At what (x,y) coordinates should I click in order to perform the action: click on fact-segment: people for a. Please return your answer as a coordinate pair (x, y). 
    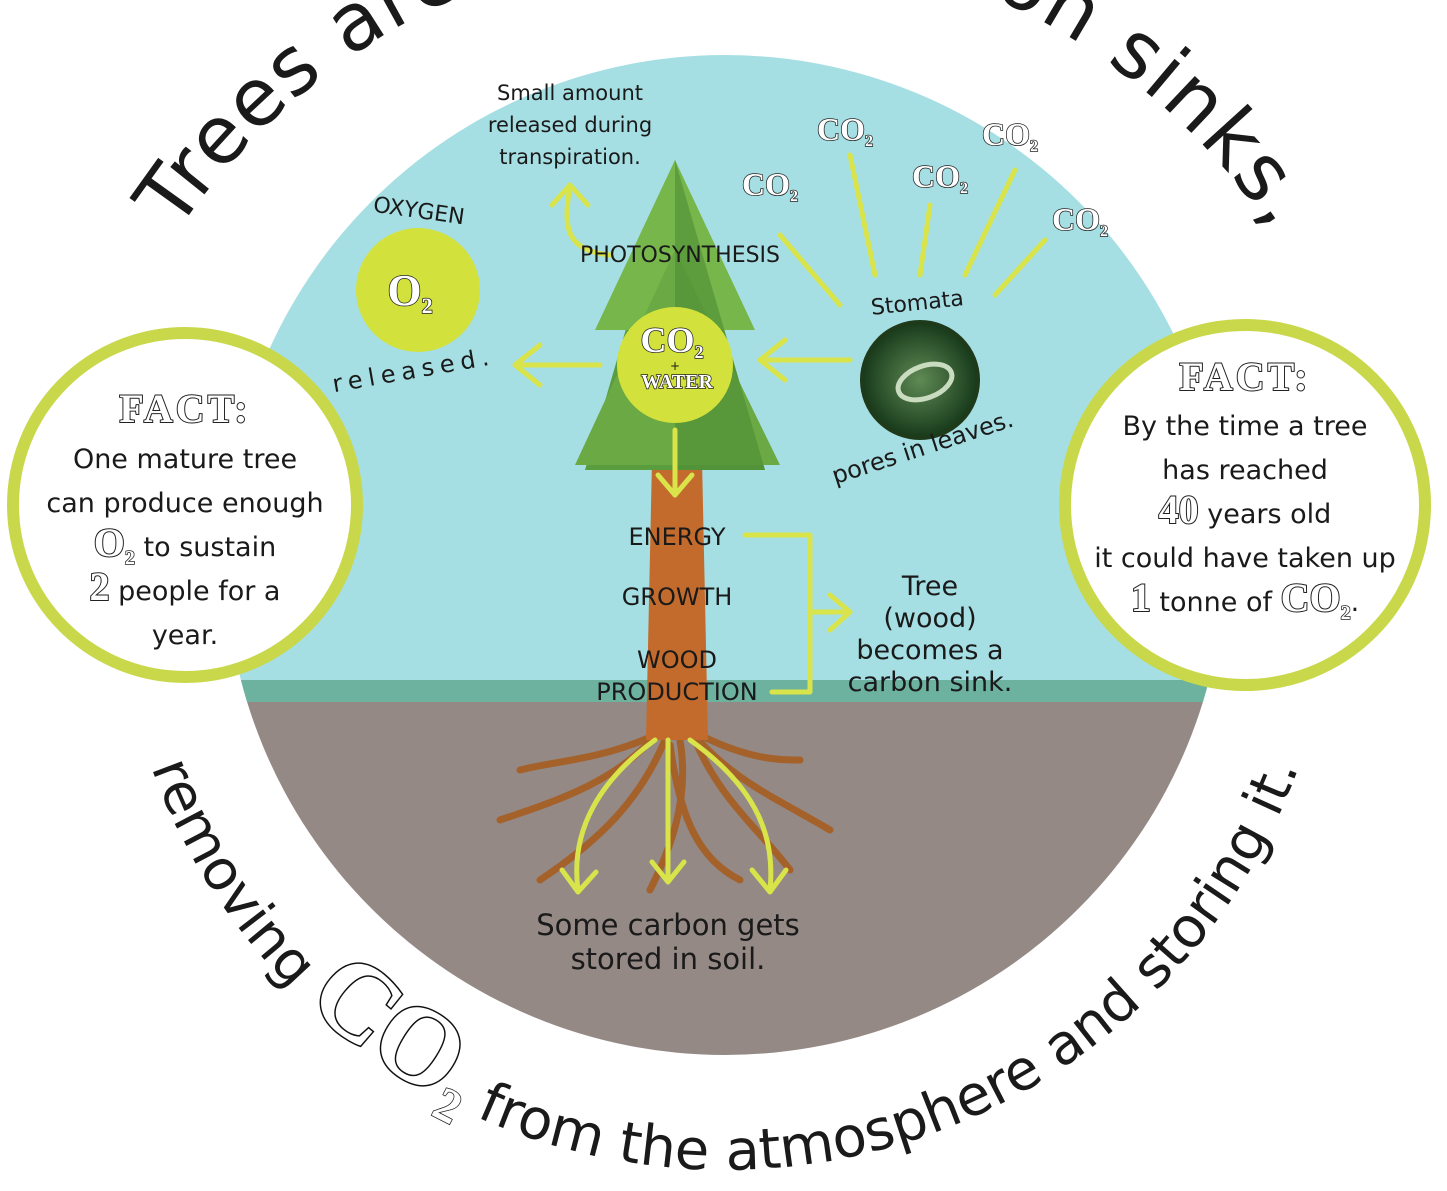
    Looking at the image, I should click on (195, 591).